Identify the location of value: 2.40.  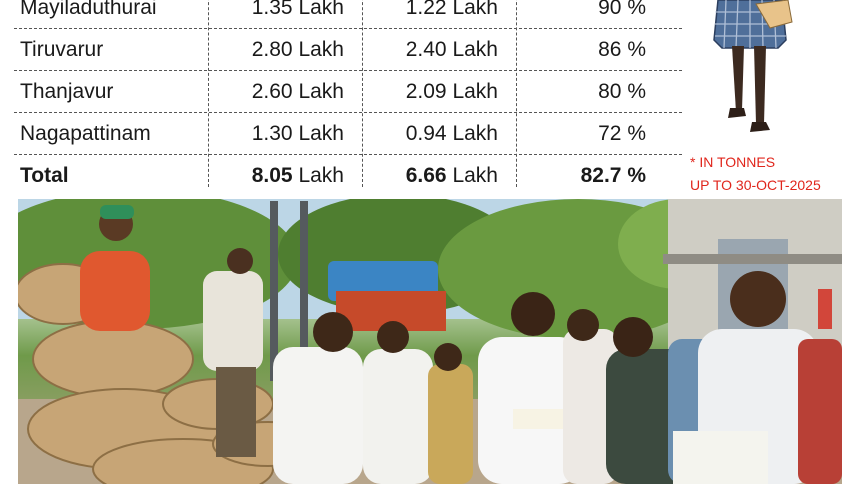
(426, 49).